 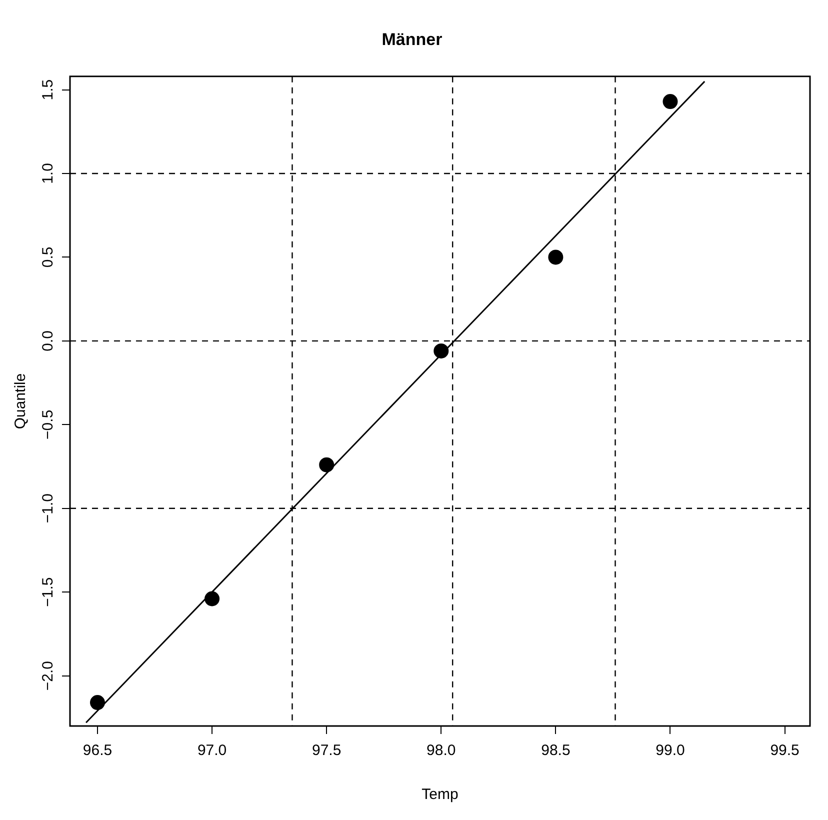 What do you see at coordinates (785, 751) in the screenshot?
I see `x-tick-label: 99.5` at bounding box center [785, 751].